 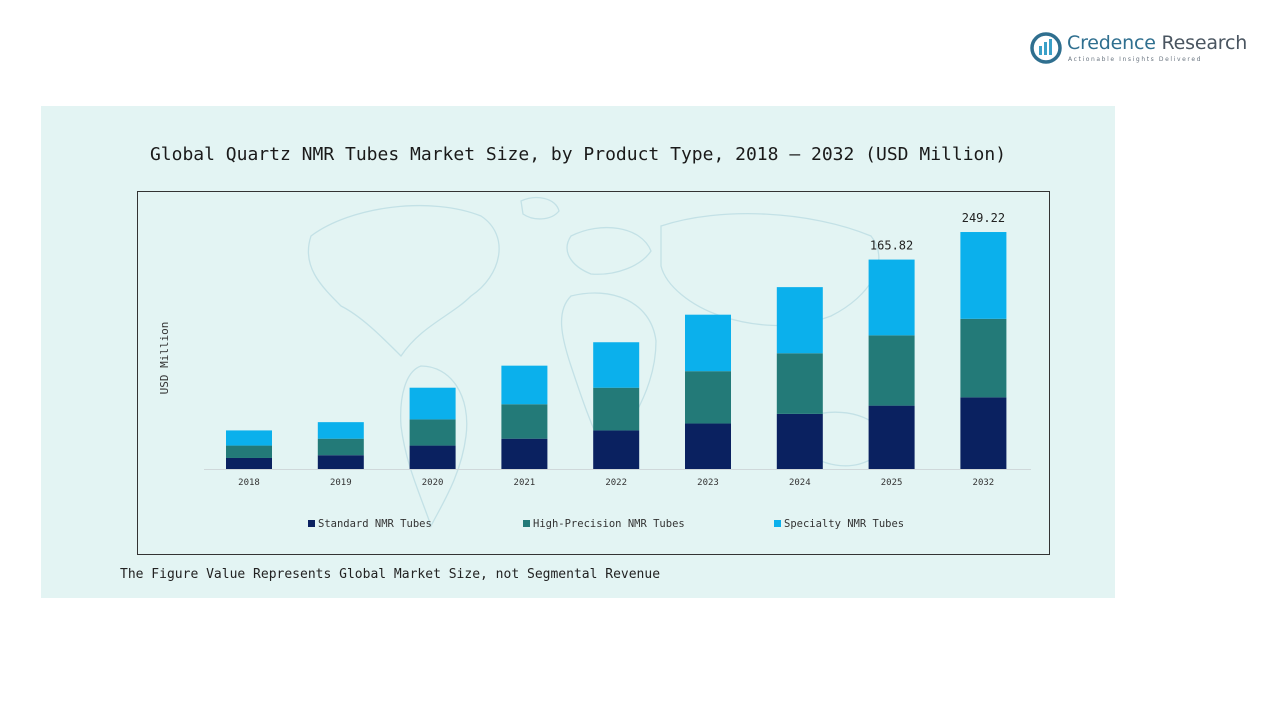 I want to click on x-tick-label-2023: 2023, so click(x=708, y=483).